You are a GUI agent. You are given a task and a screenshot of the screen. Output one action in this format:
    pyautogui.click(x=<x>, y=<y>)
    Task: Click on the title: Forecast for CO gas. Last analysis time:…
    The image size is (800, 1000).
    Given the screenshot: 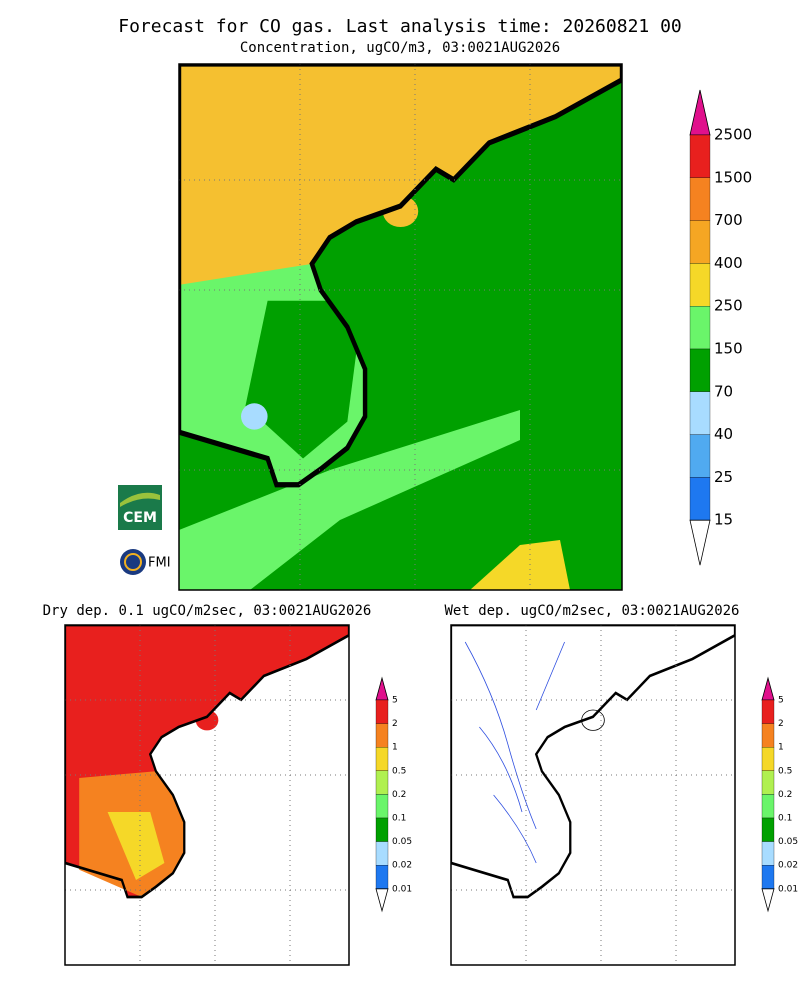 What is the action you would take?
    pyautogui.click(x=400, y=26)
    